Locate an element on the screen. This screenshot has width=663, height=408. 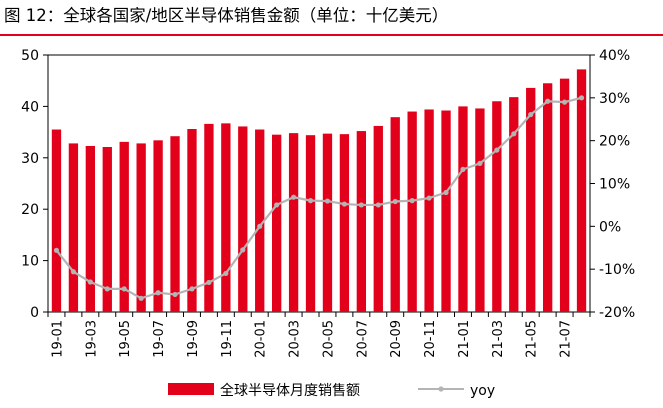
x-tick-label: 20-09 is located at coordinates (396, 339).